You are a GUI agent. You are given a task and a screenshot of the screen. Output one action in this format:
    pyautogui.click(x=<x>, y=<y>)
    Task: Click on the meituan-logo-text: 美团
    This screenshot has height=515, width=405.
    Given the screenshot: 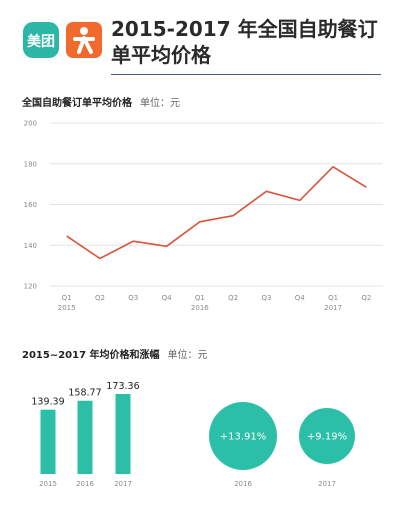 What is the action you would take?
    pyautogui.click(x=41, y=42)
    